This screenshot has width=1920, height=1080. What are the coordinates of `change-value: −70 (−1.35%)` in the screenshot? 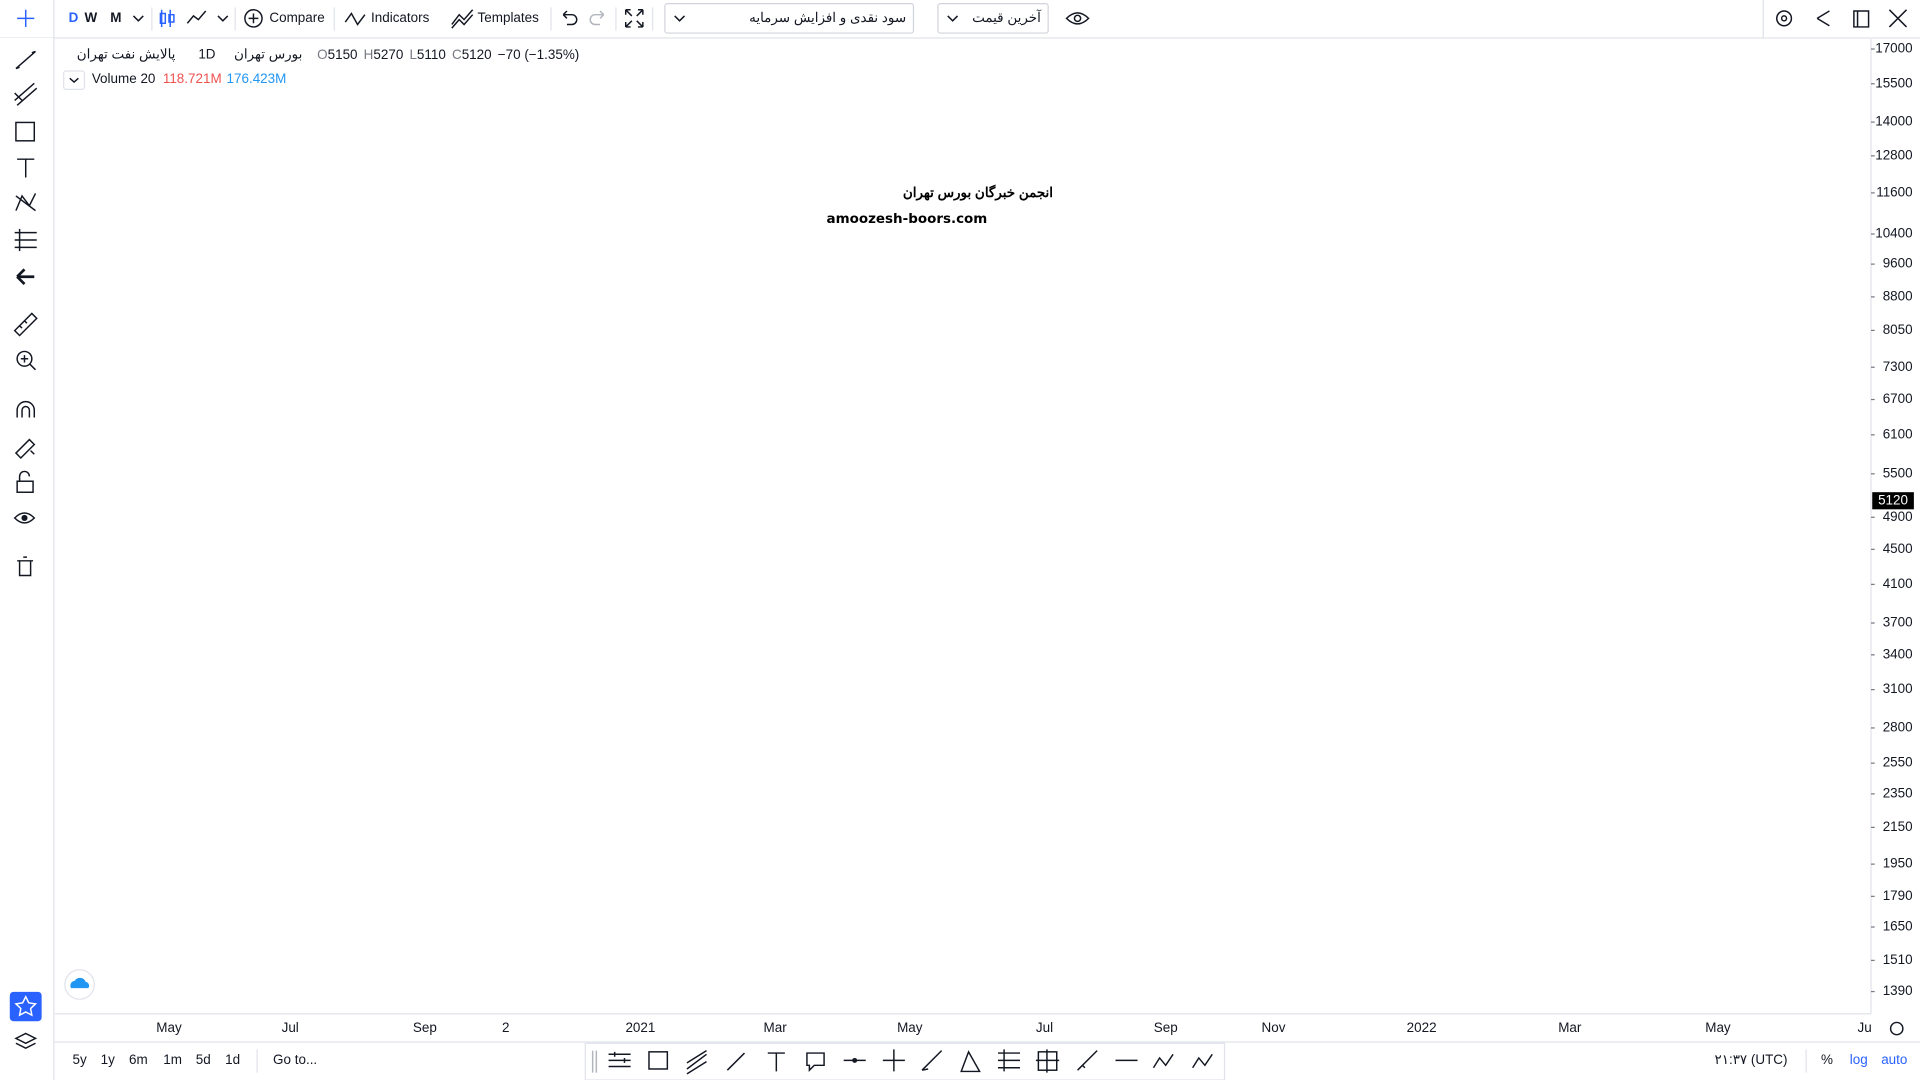 It's located at (539, 54).